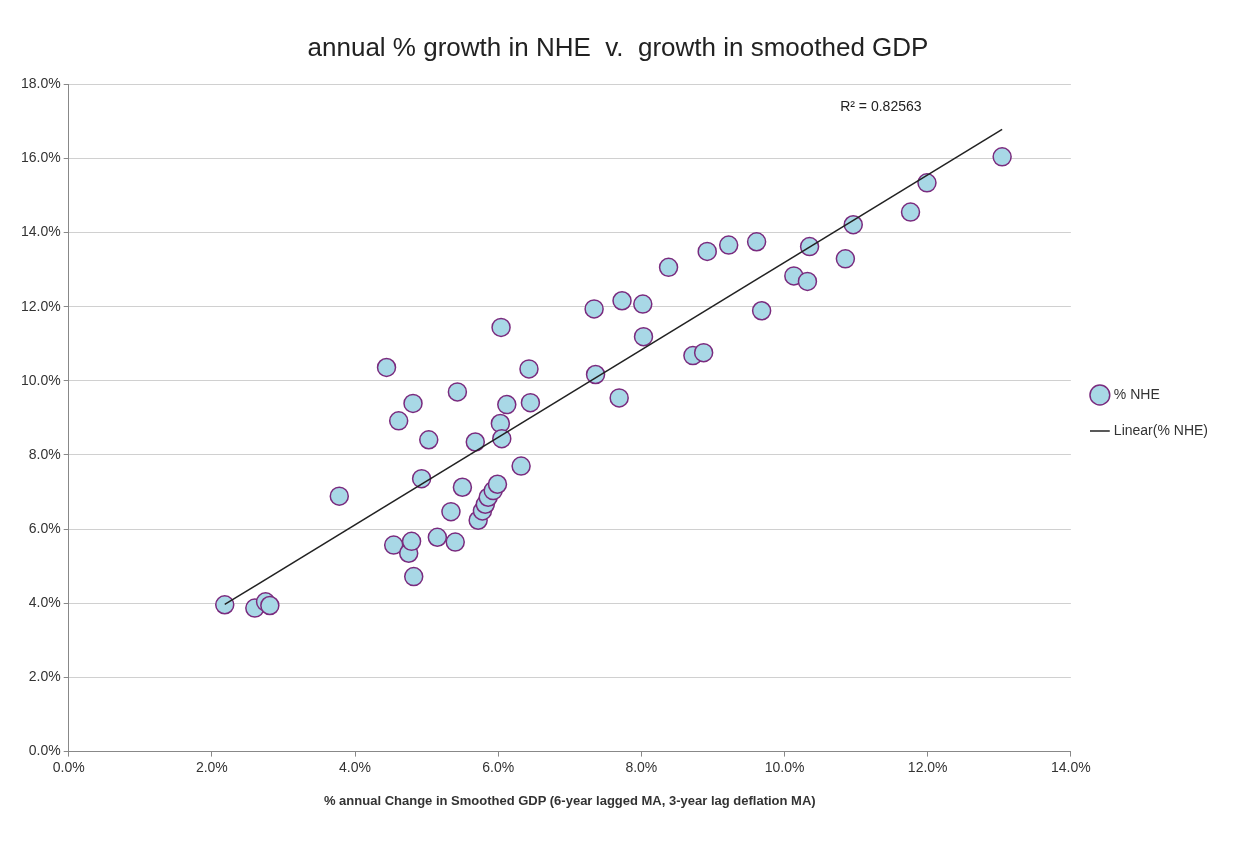 The height and width of the screenshot is (841, 1237). What do you see at coordinates (44, 676) in the screenshot?
I see `y-tick-label: 2.0%` at bounding box center [44, 676].